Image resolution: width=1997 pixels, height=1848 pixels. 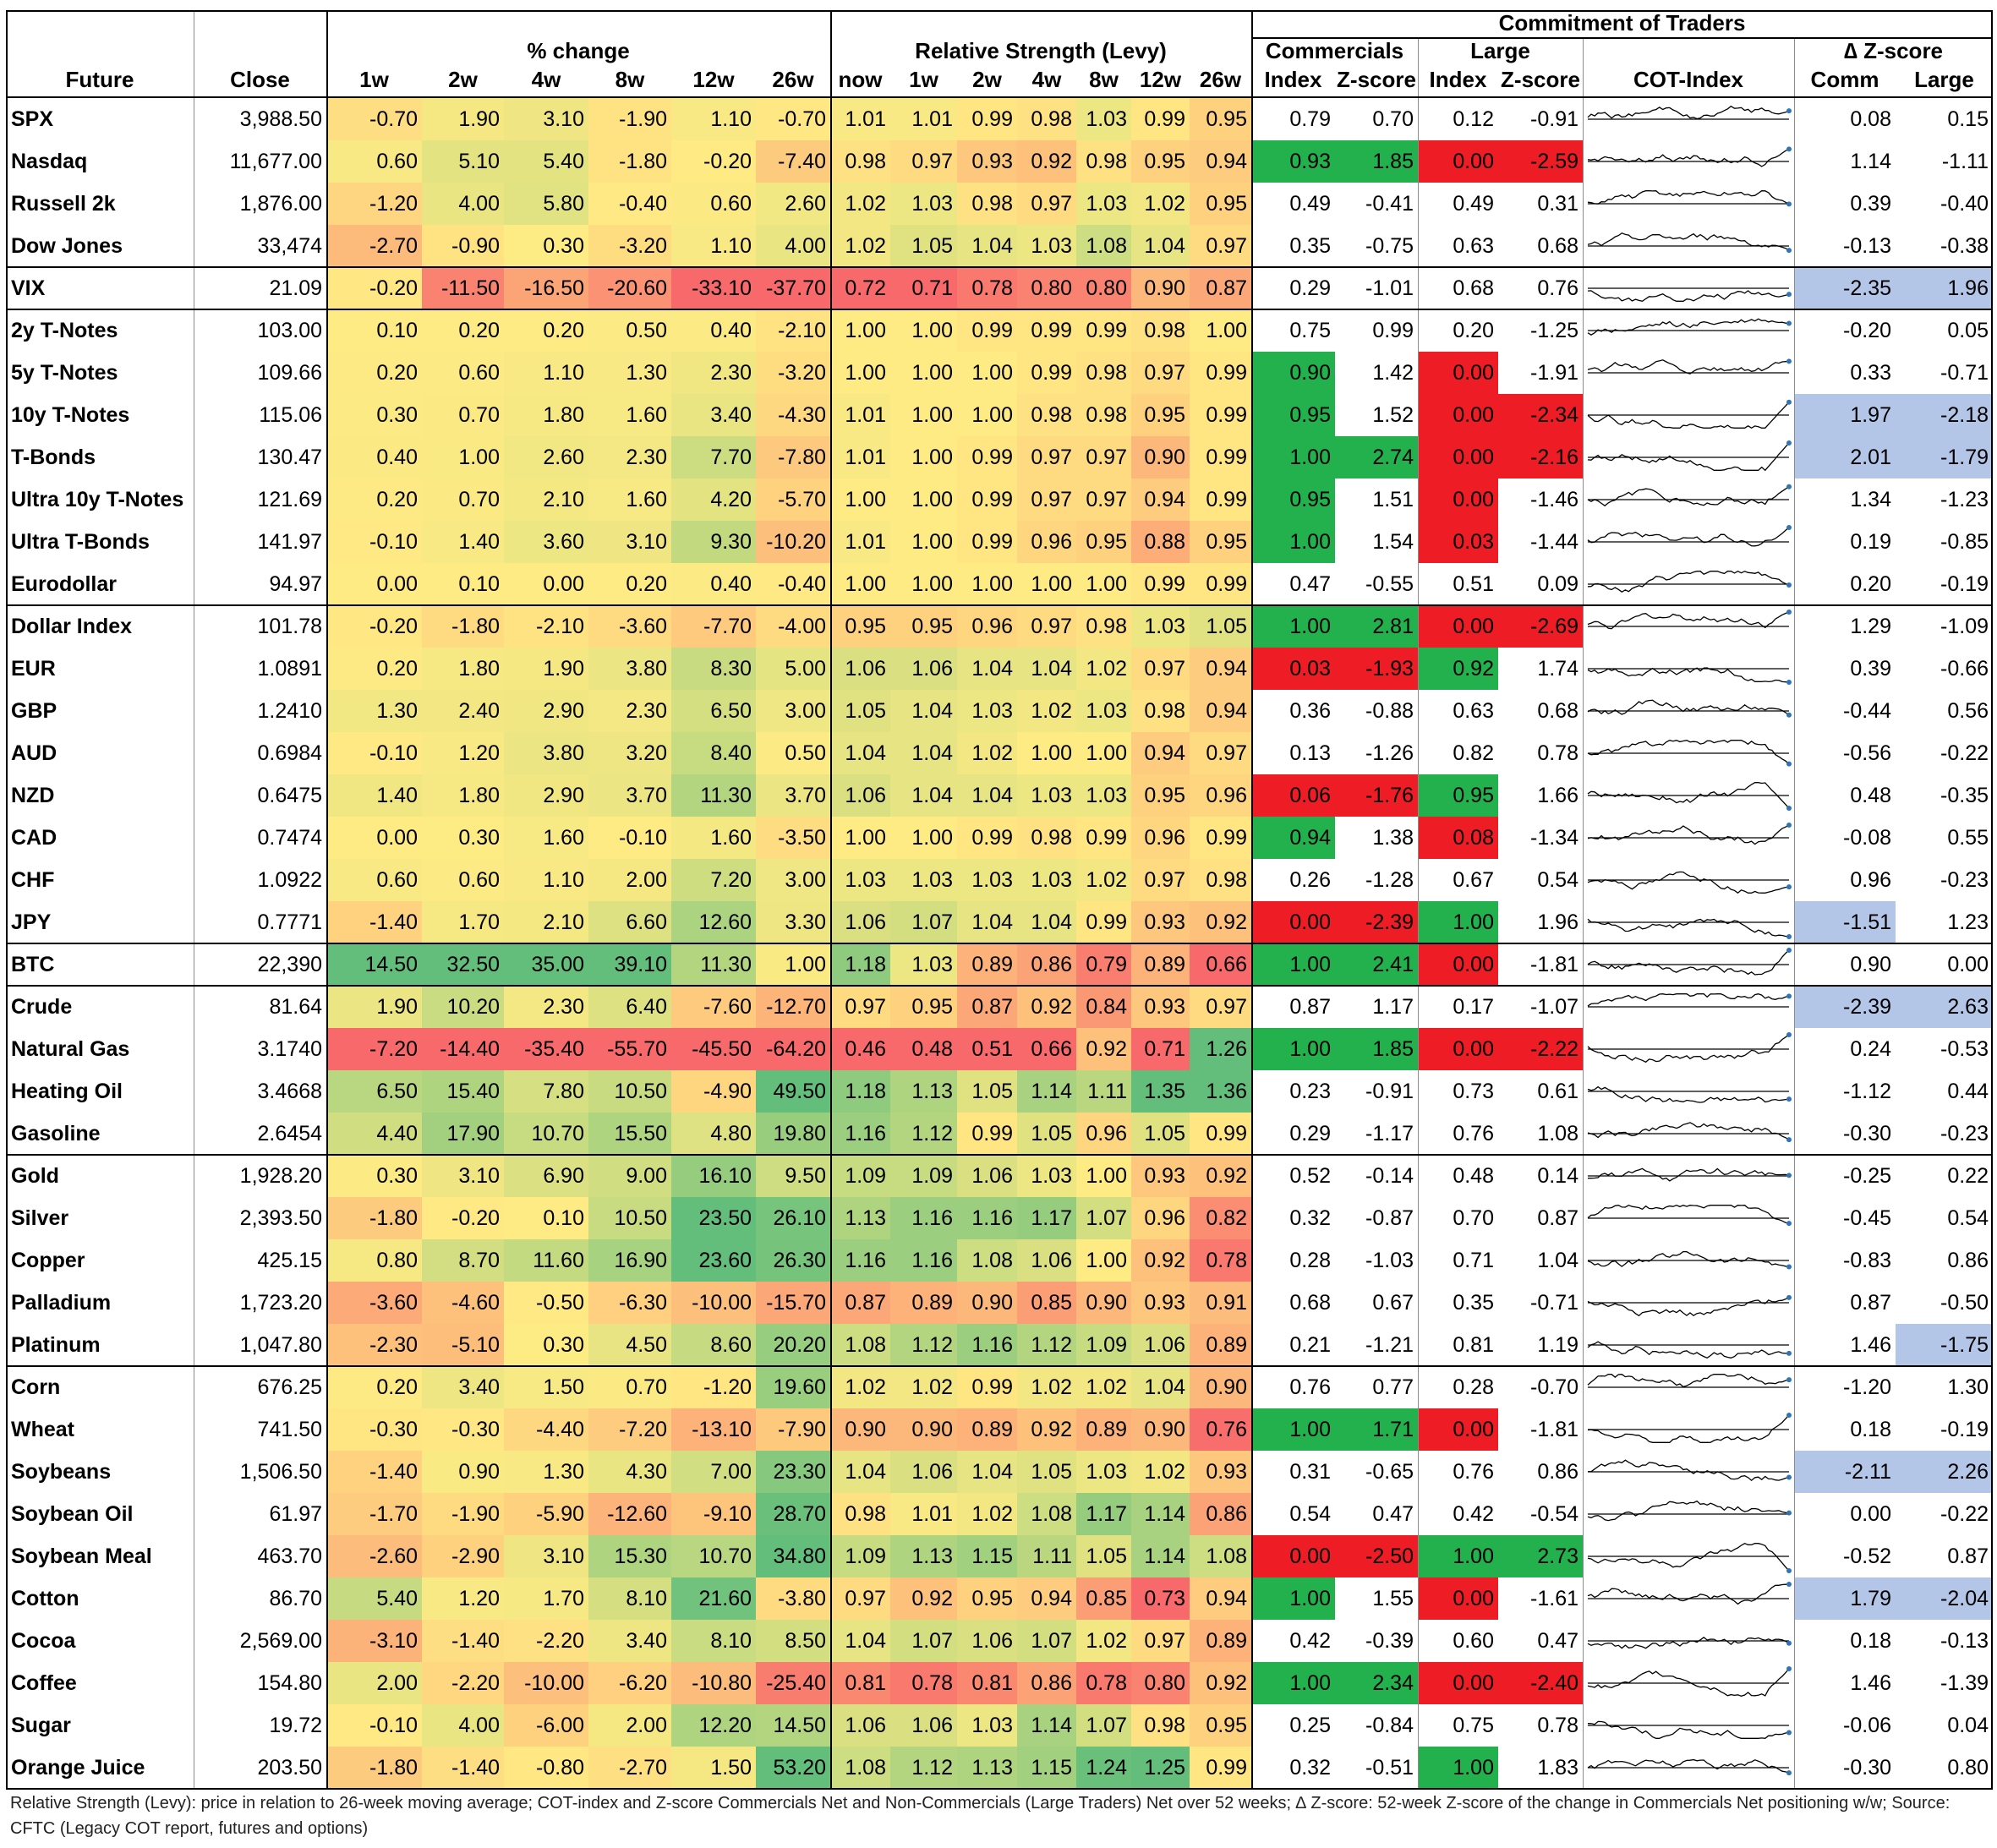 What do you see at coordinates (374, 119) in the screenshot?
I see `pct-change-cell: -0.70` at bounding box center [374, 119].